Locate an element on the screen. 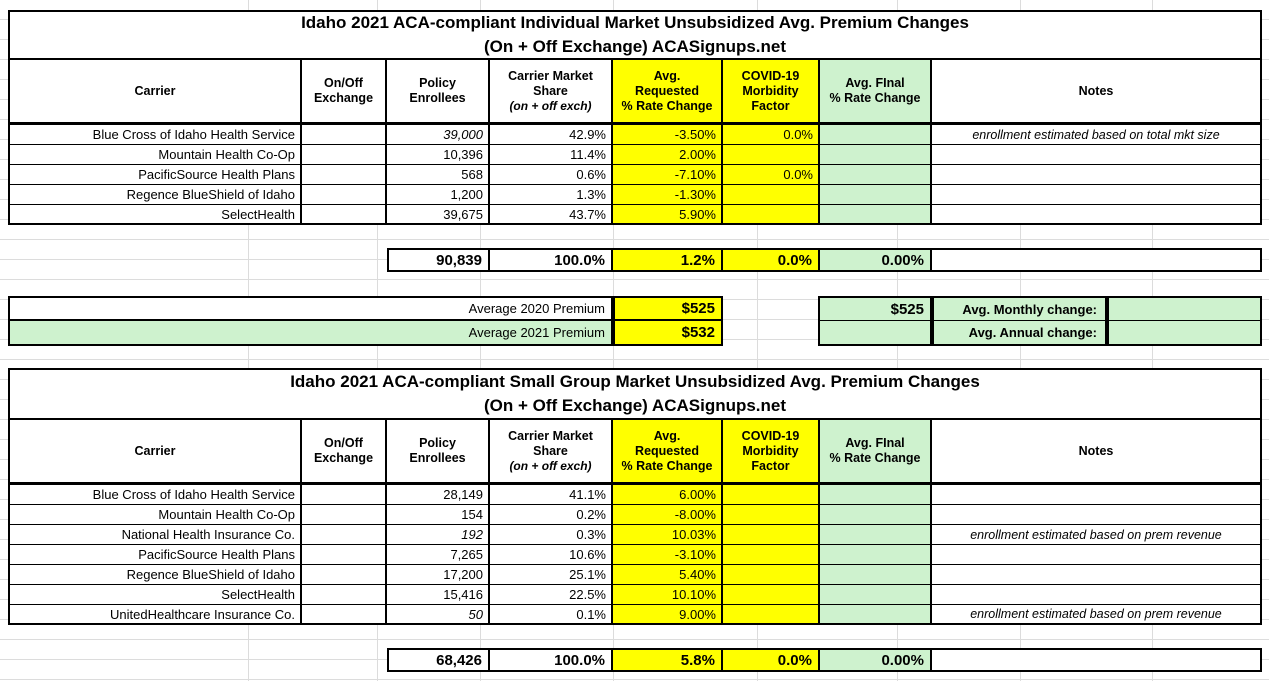  avg-annual-change-label: Avg. Annual change: is located at coordinates (1019, 333).